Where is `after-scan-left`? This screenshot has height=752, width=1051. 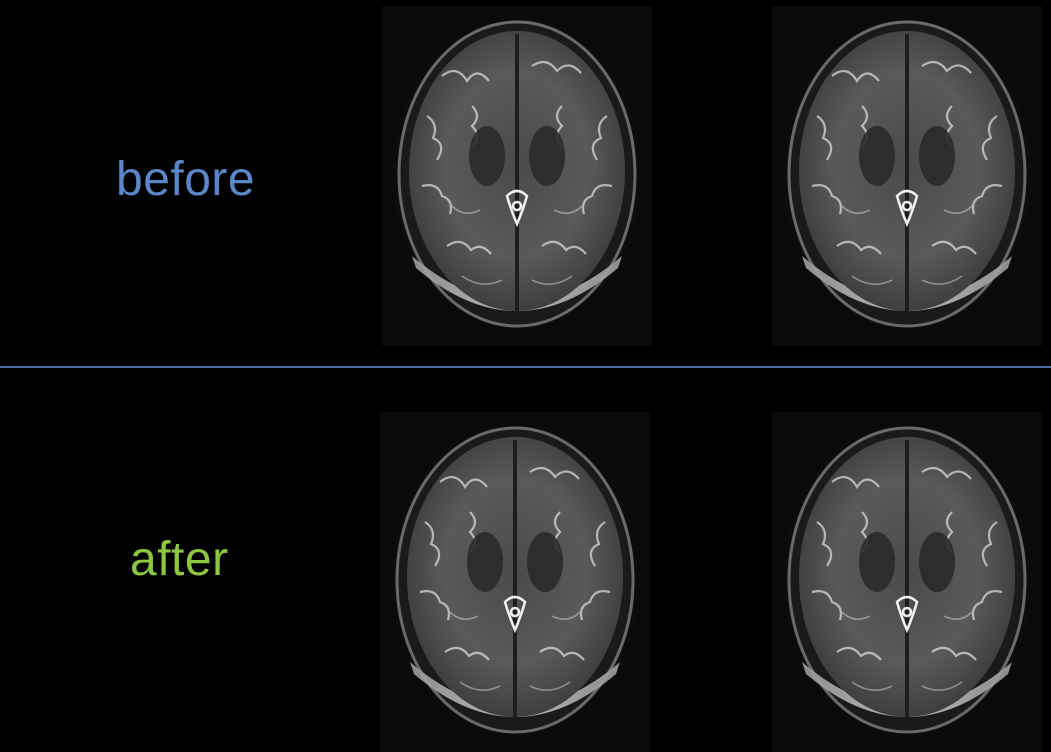 after-scan-left is located at coordinates (515, 582).